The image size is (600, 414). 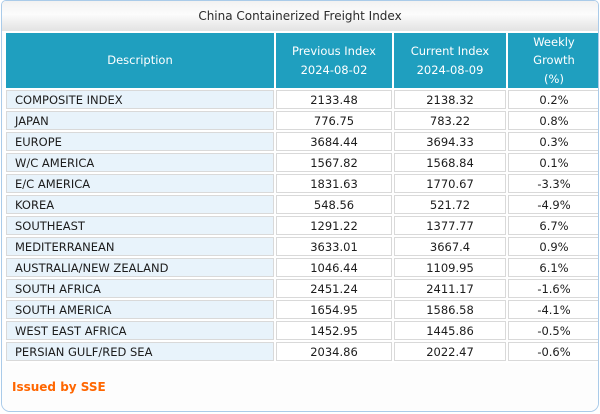 I want to click on cell-description: W/C AMERICA, so click(x=140, y=163).